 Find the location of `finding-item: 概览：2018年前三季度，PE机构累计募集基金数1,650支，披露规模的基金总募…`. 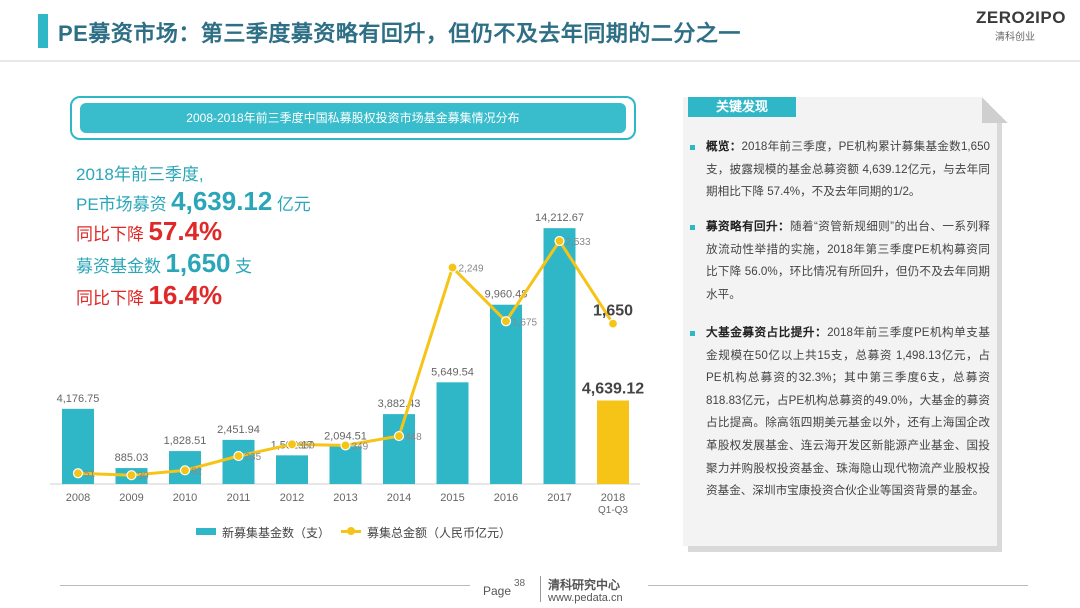

finding-item: 概览：2018年前三季度，PE机构累计募集基金数1,650支，披露规模的基金总募… is located at coordinates (840, 170).